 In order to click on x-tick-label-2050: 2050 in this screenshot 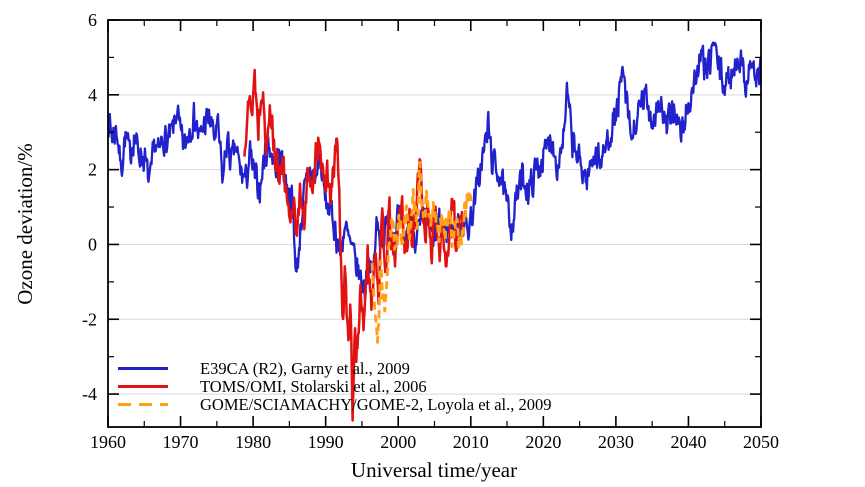, I will do `click(761, 442)`.